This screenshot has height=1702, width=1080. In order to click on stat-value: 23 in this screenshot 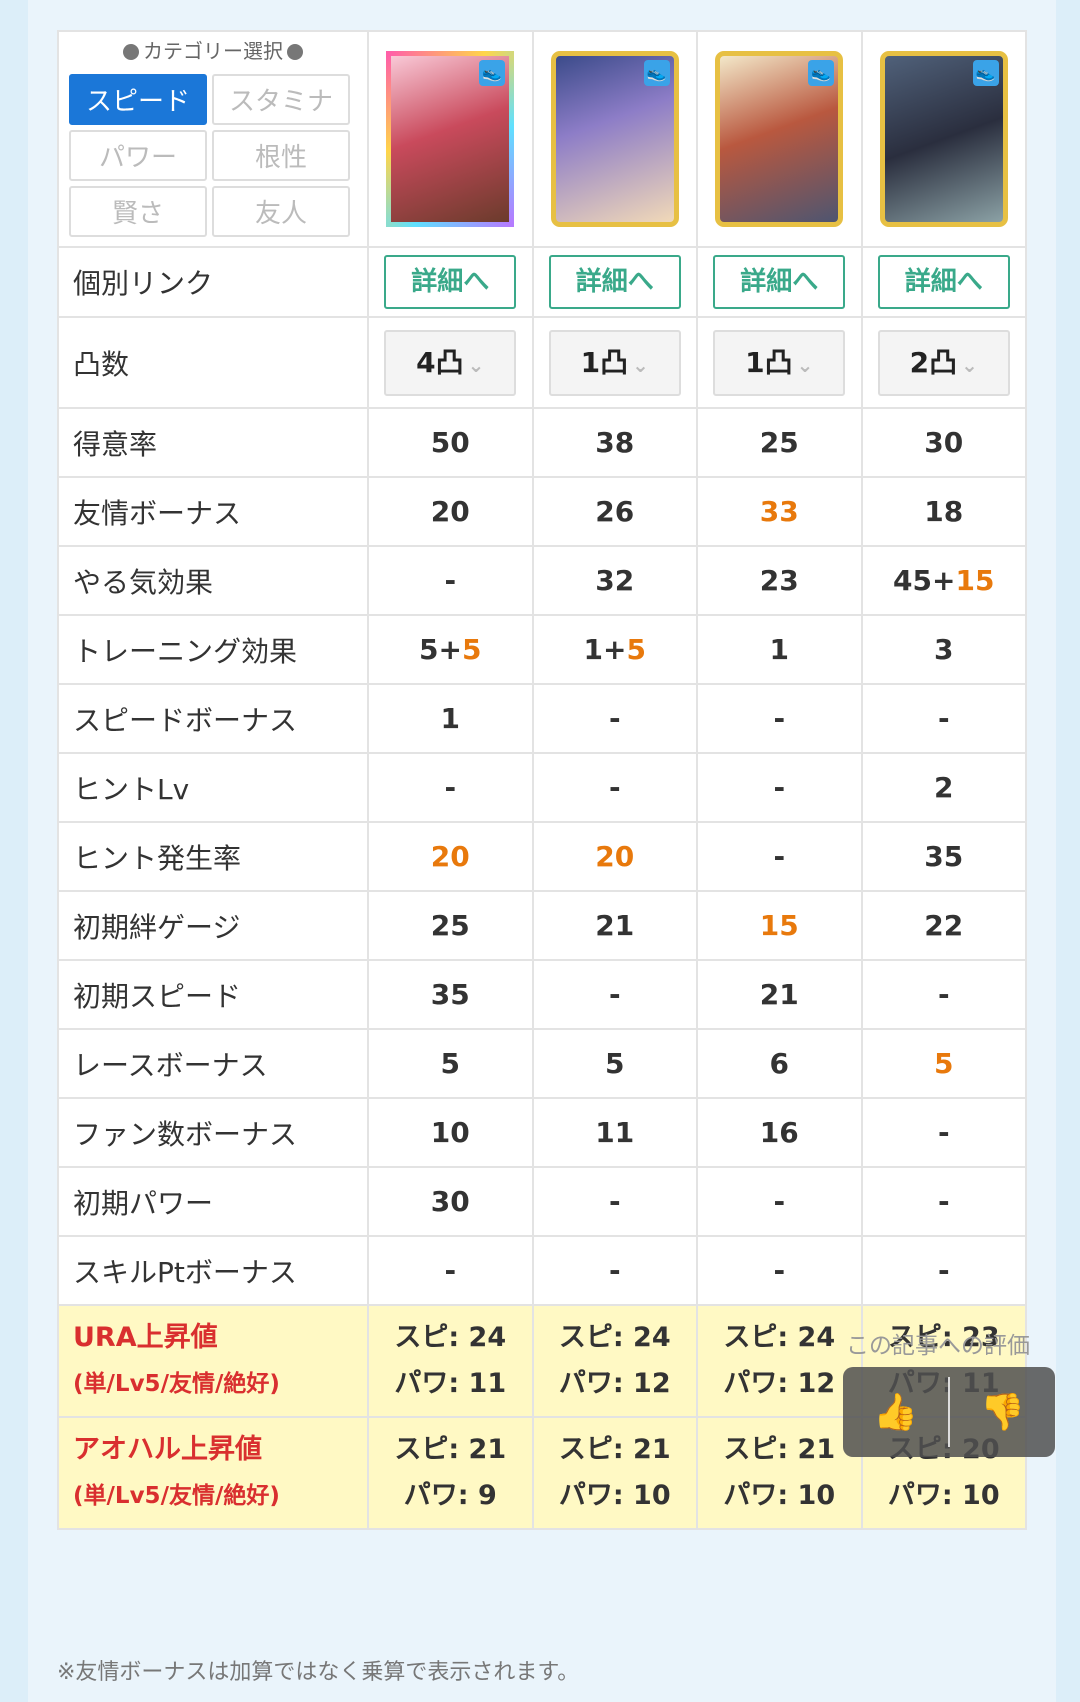, I will do `click(779, 580)`.